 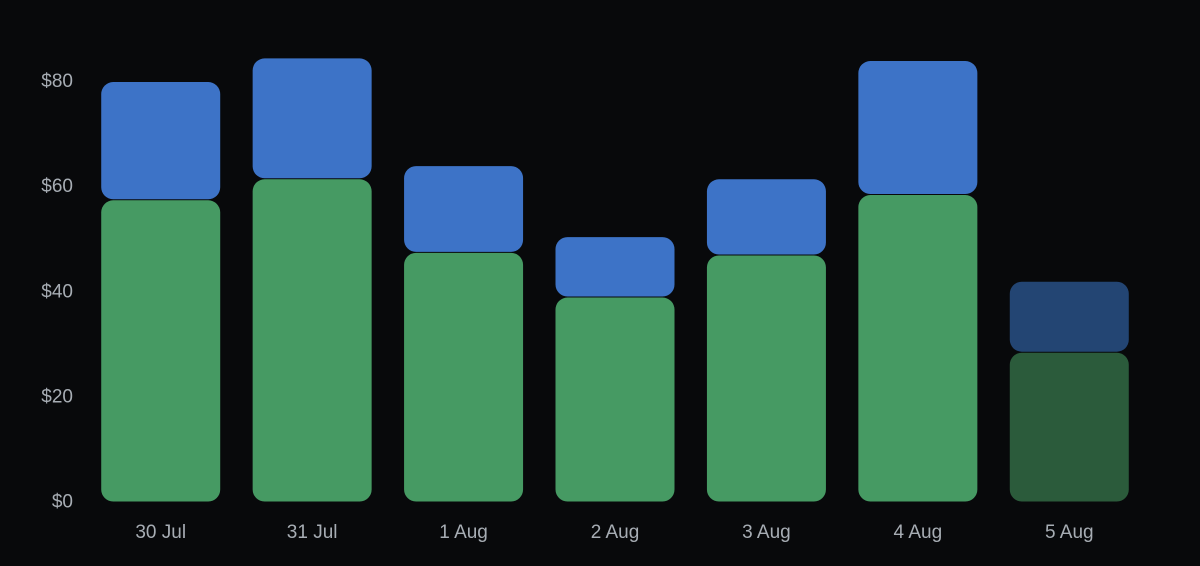 I want to click on y-tick-label: $0, so click(x=62, y=502).